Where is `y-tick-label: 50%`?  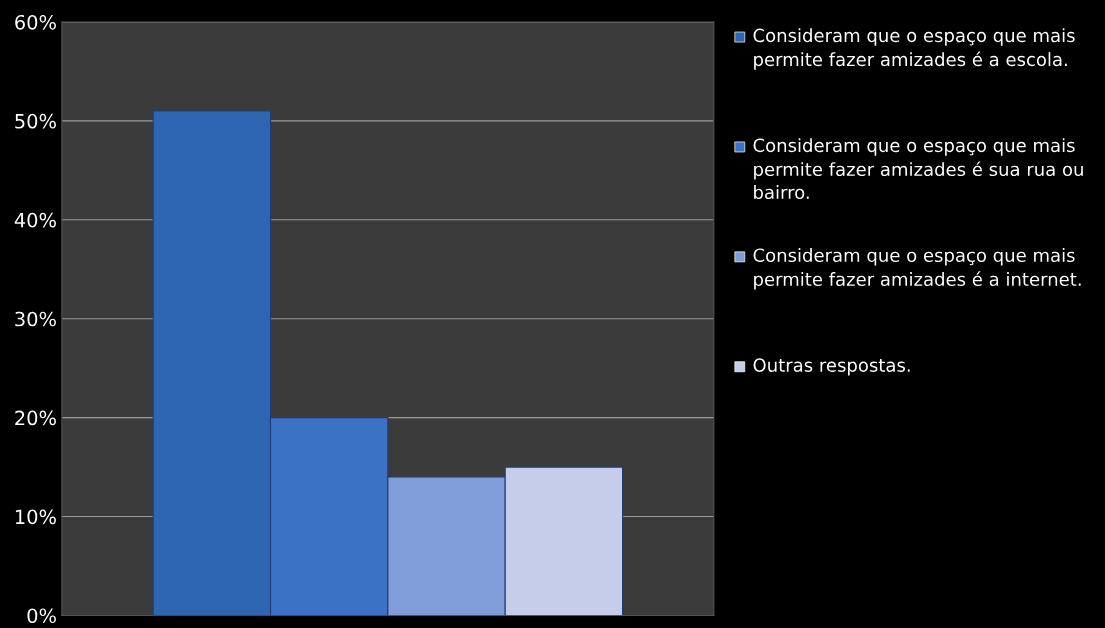 y-tick-label: 50% is located at coordinates (35, 121).